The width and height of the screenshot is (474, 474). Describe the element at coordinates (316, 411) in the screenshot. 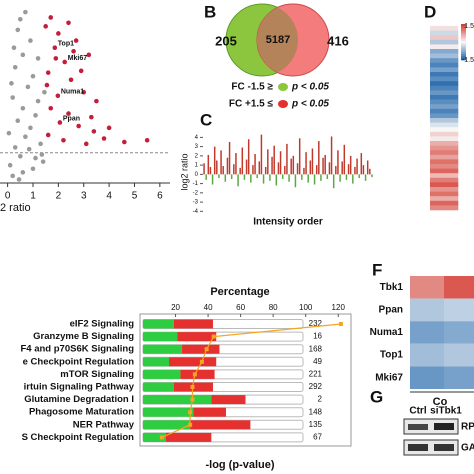

I see `count-label: 148` at that location.